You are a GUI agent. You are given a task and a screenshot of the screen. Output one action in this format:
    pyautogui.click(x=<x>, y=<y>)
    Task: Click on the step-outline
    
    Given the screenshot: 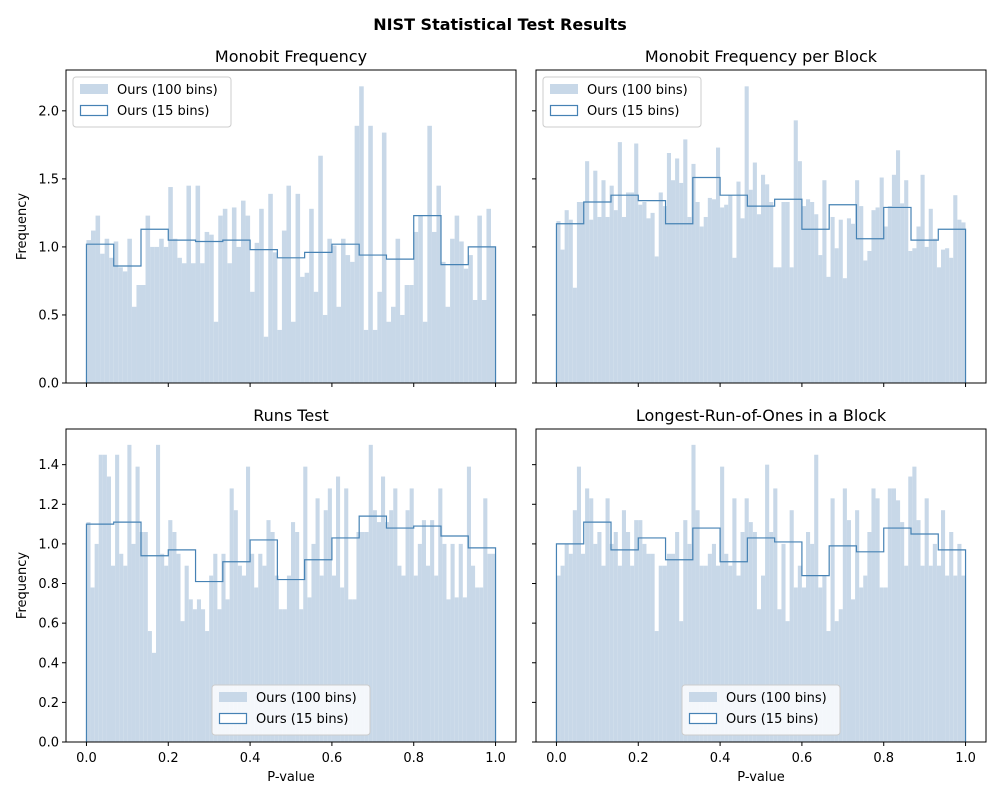 What is the action you would take?
    pyautogui.click(x=291, y=299)
    